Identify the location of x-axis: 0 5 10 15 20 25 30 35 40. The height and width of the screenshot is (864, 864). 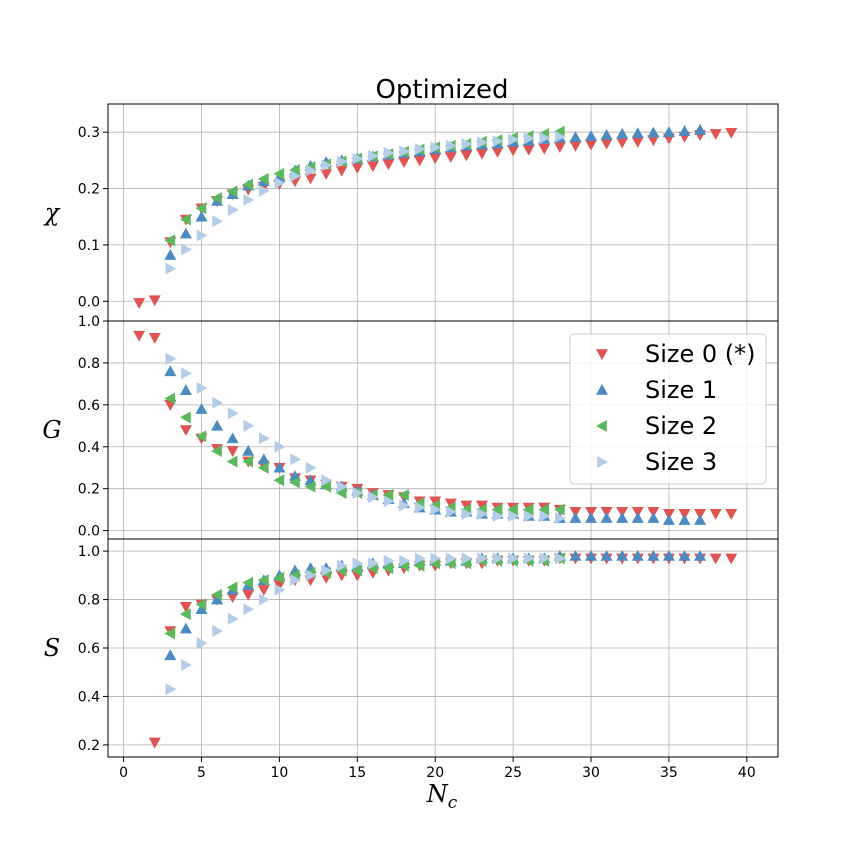
(437, 769).